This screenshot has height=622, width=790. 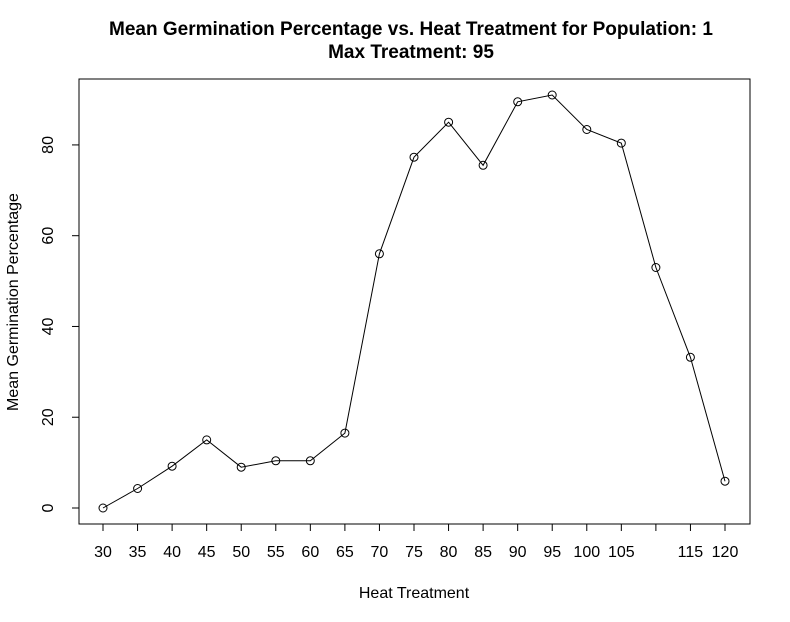 What do you see at coordinates (241, 552) in the screenshot?
I see `x-tick-label: 50` at bounding box center [241, 552].